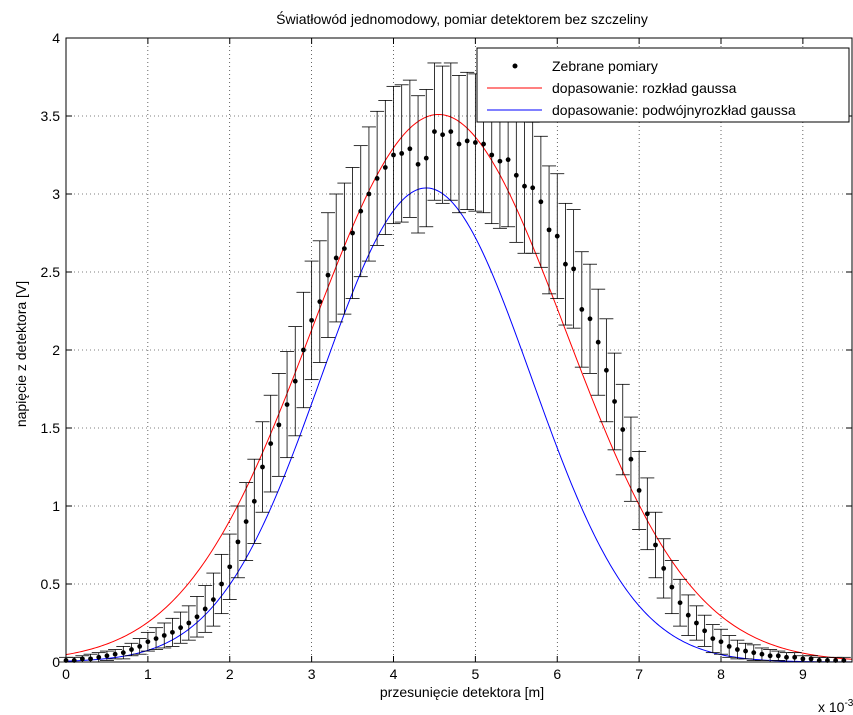 Image resolution: width=853 pixels, height=715 pixels. What do you see at coordinates (644, 88) in the screenshot?
I see `legend-label-gauss: dopasowanie: rozkład gaussa` at bounding box center [644, 88].